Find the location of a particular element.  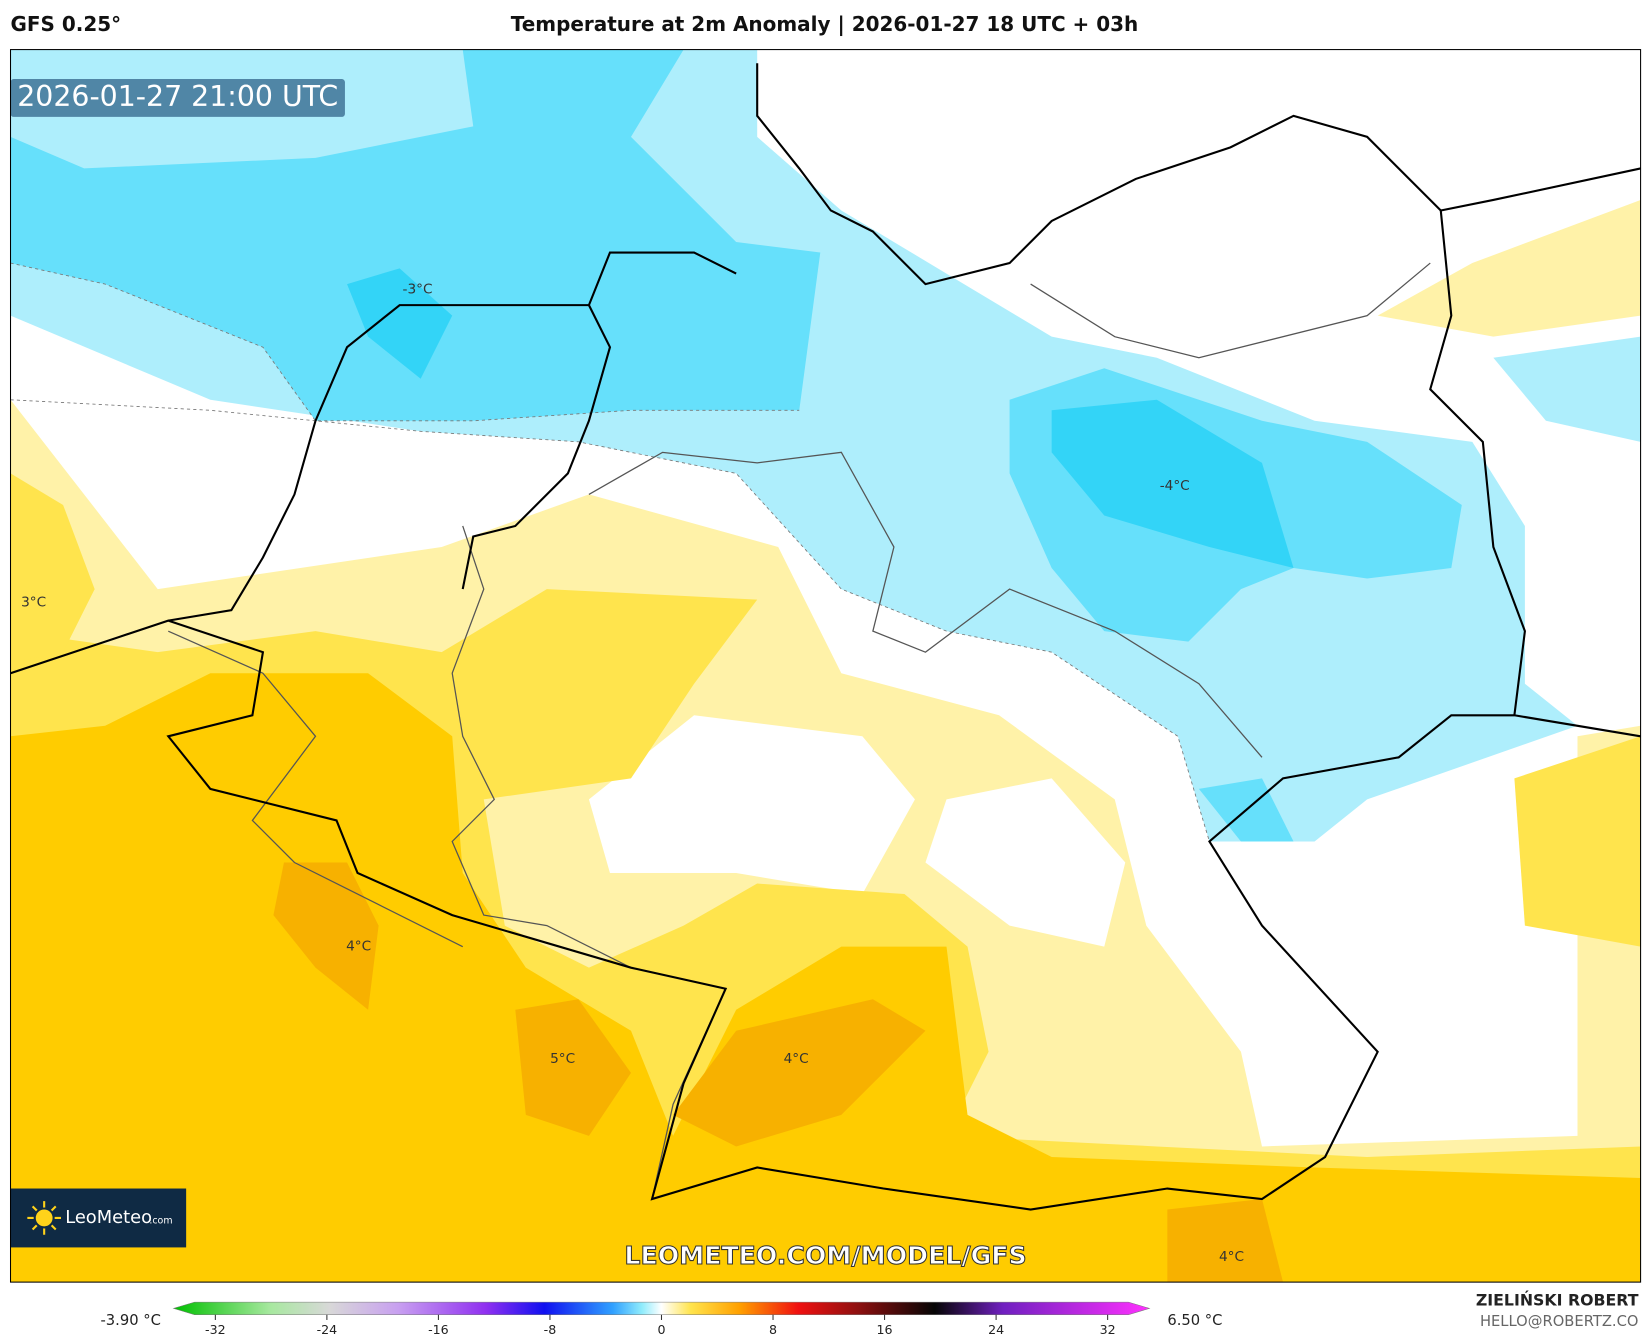

colorbar-tick-label: 16 is located at coordinates (885, 1329).